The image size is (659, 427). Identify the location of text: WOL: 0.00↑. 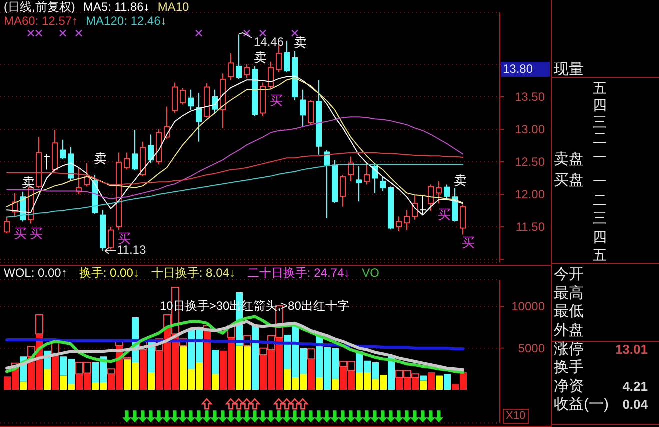
(36, 273).